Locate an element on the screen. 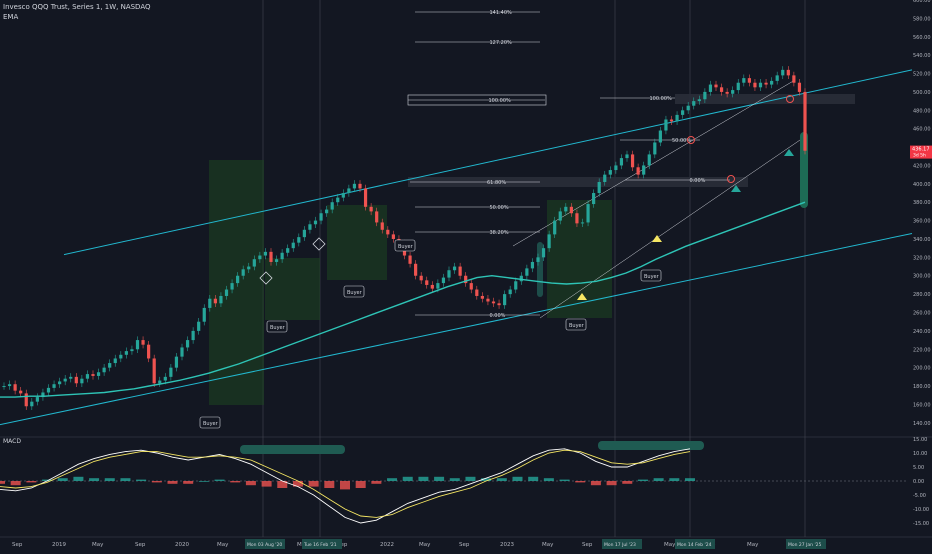 The width and height of the screenshot is (932, 554). fib-label-6: 0.00% is located at coordinates (498, 316).